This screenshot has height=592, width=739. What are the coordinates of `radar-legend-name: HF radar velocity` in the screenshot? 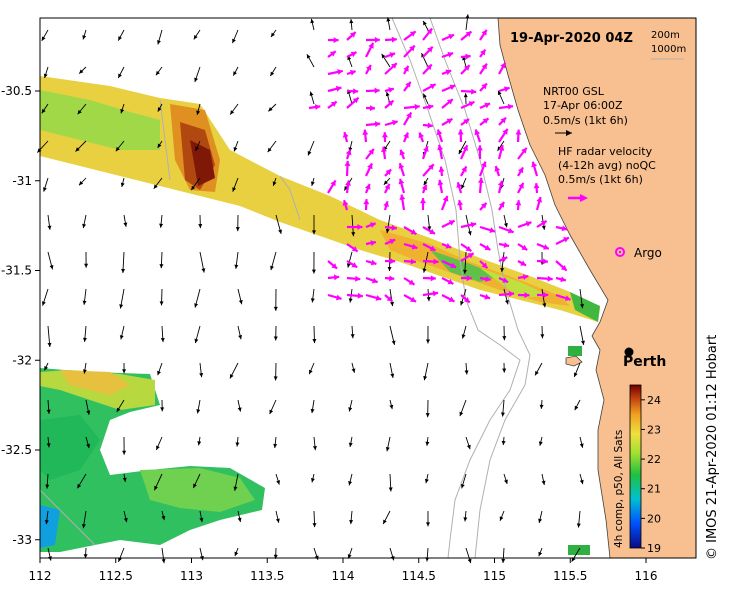 It's located at (605, 151).